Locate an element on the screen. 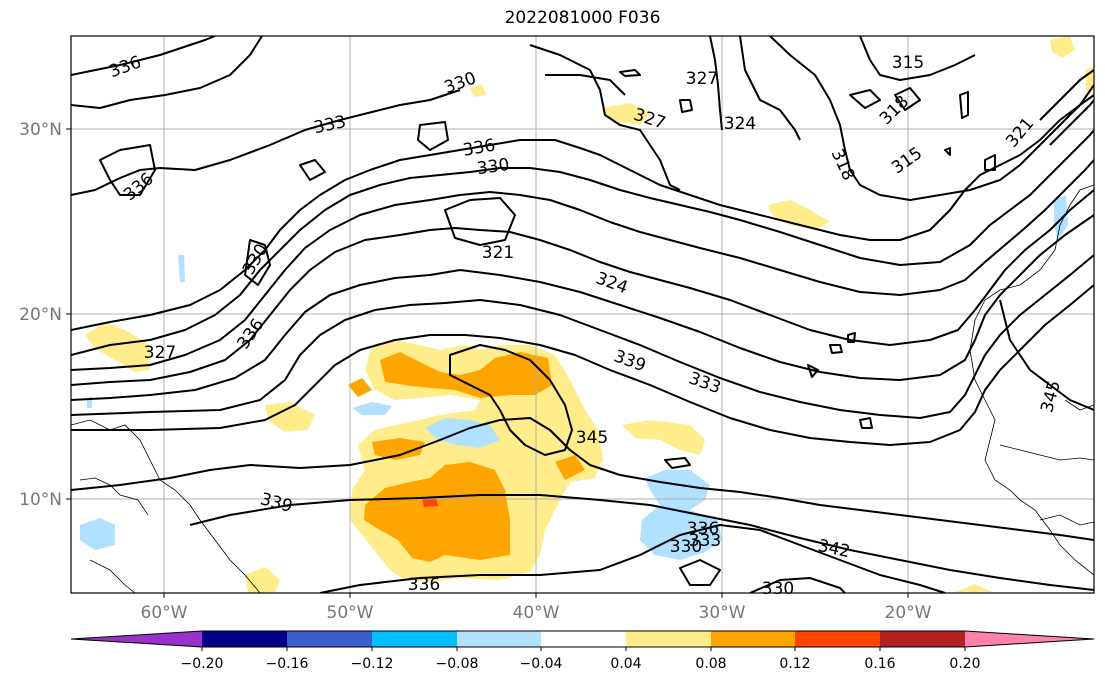 The width and height of the screenshot is (1105, 685). lon-label-50w: 50°W is located at coordinates (350, 613).